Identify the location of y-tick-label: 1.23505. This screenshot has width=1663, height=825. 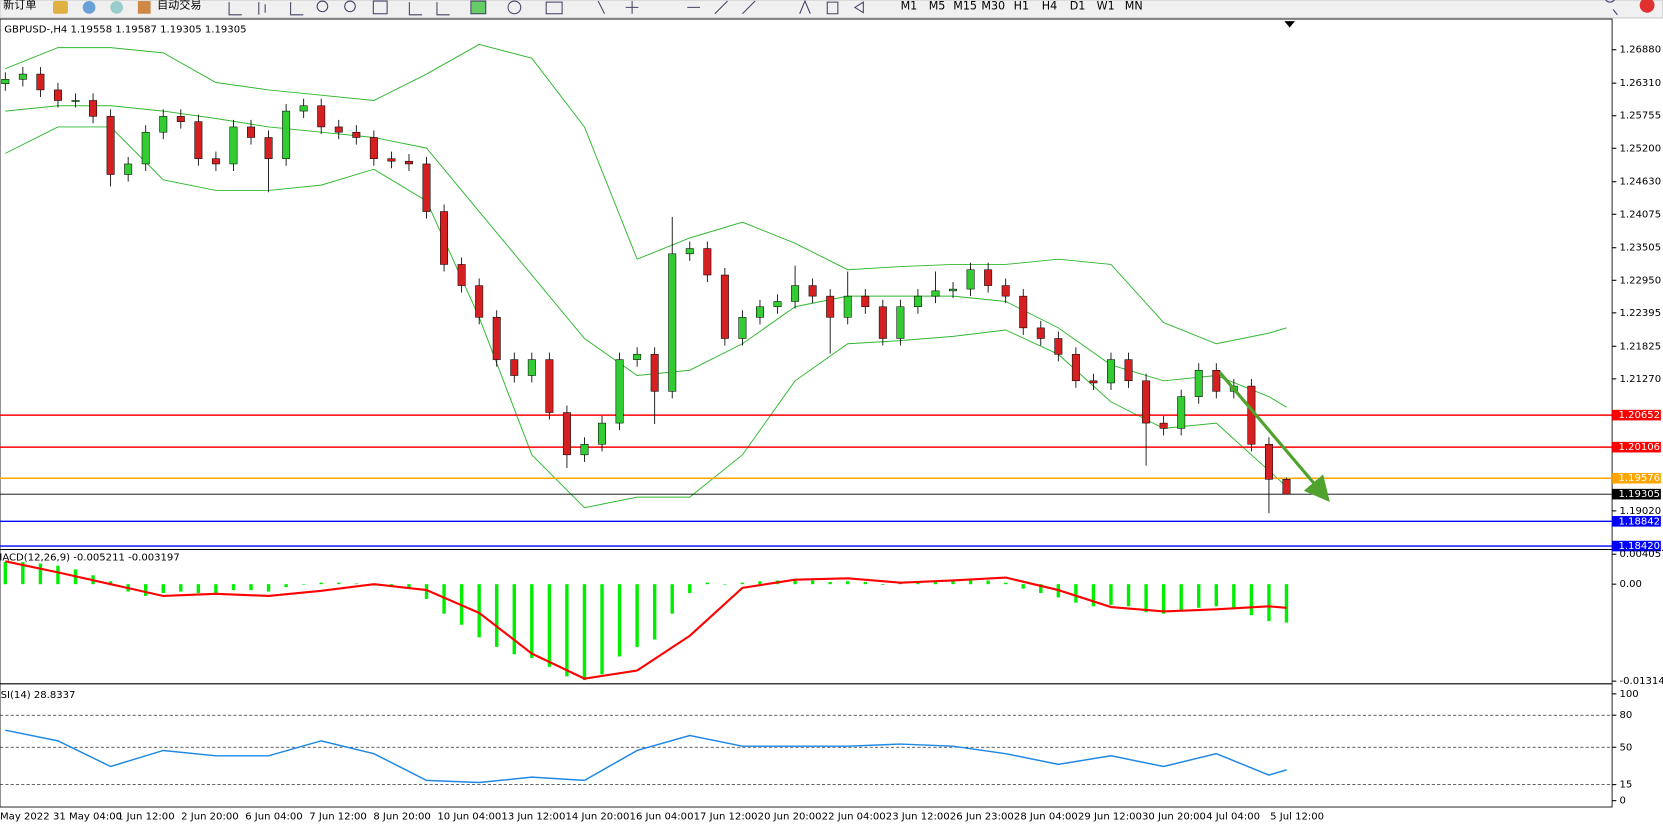
(1641, 248).